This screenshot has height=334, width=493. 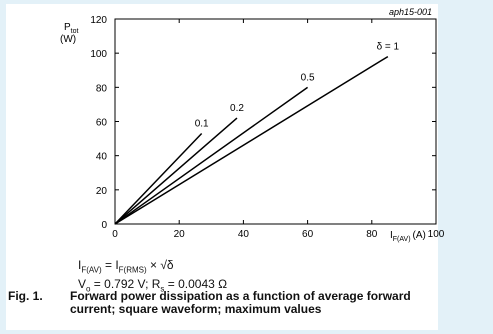 I want to click on x-tick-label: 100, so click(x=436, y=234).